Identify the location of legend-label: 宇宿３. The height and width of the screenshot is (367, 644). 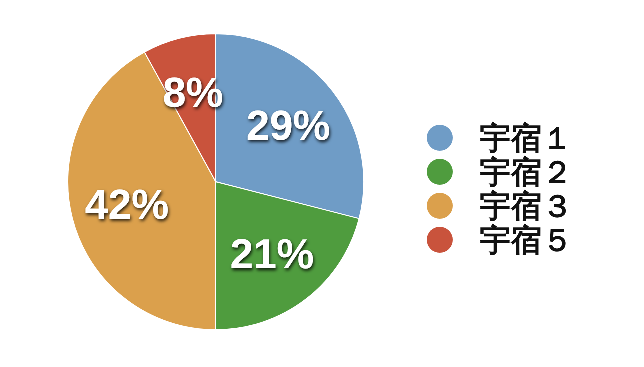
(526, 207).